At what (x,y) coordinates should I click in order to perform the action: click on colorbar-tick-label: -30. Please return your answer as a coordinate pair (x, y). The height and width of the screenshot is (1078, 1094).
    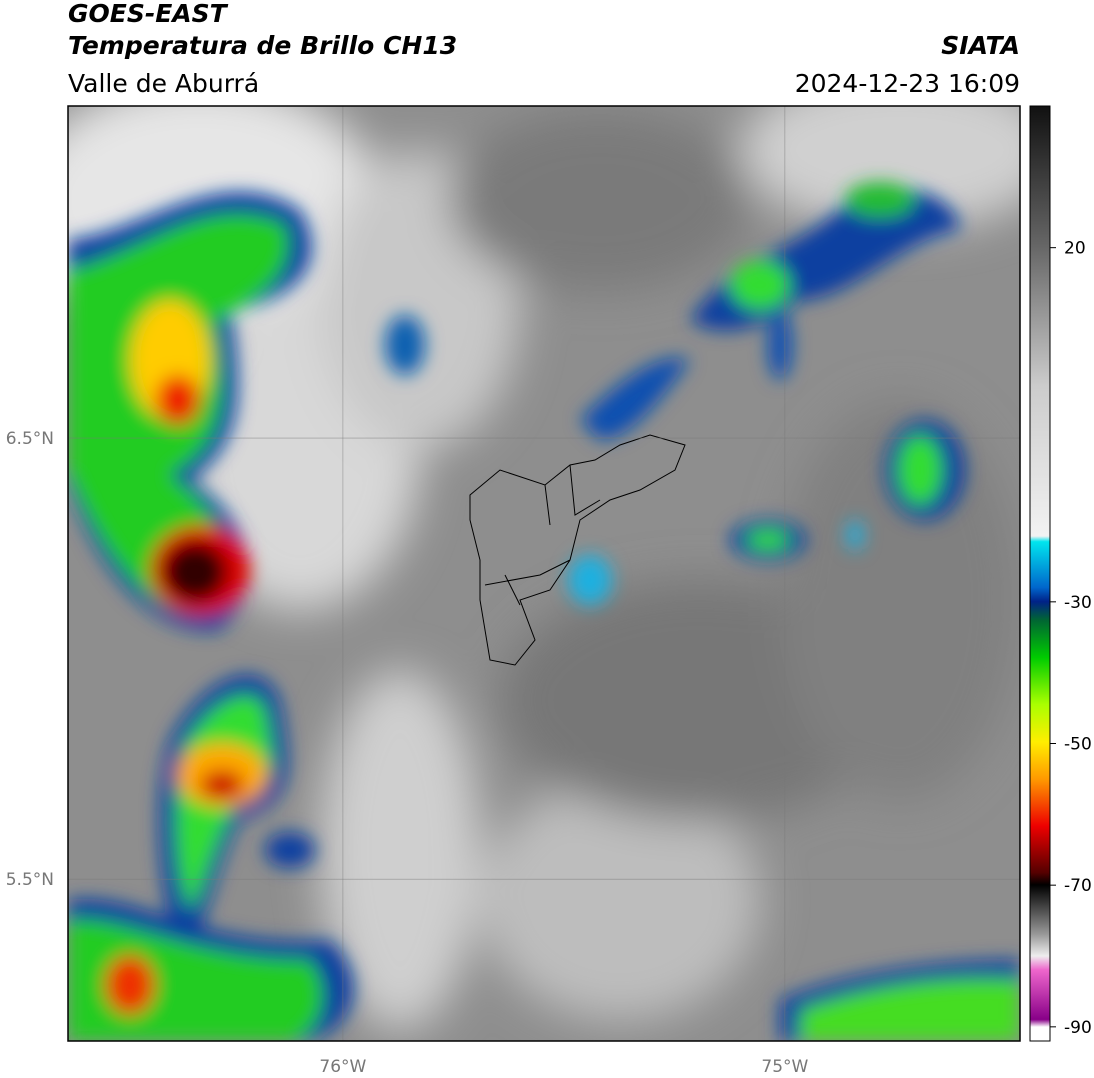
    Looking at the image, I should click on (1078, 603).